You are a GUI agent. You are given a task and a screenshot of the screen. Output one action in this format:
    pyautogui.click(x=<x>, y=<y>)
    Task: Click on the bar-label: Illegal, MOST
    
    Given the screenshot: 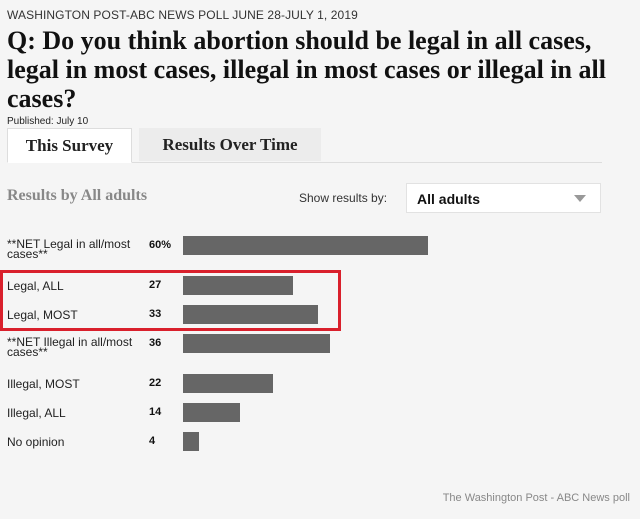 What is the action you would take?
    pyautogui.click(x=43, y=384)
    